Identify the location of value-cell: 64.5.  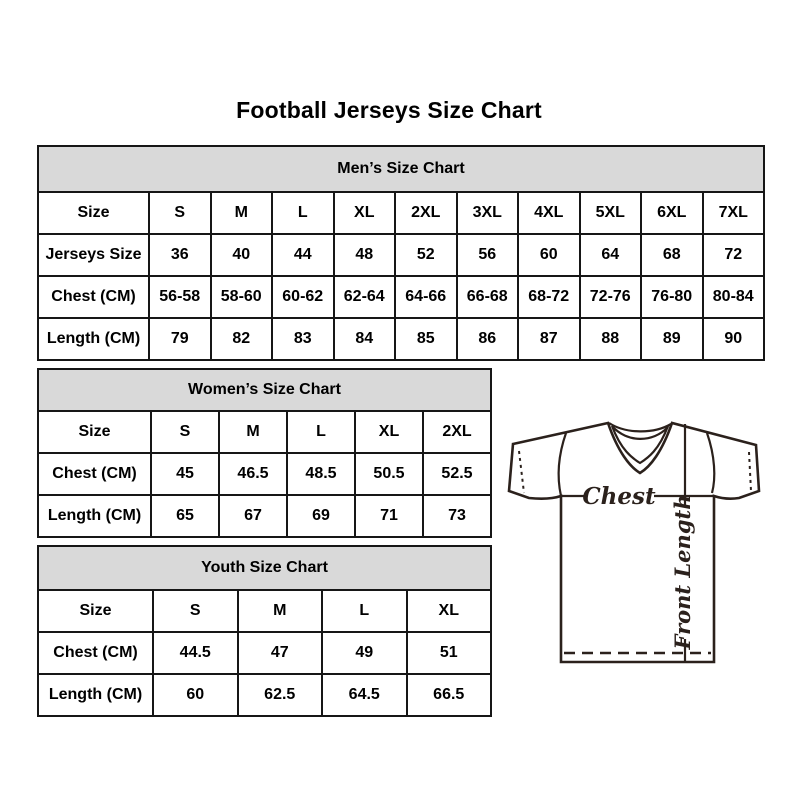
(364, 695).